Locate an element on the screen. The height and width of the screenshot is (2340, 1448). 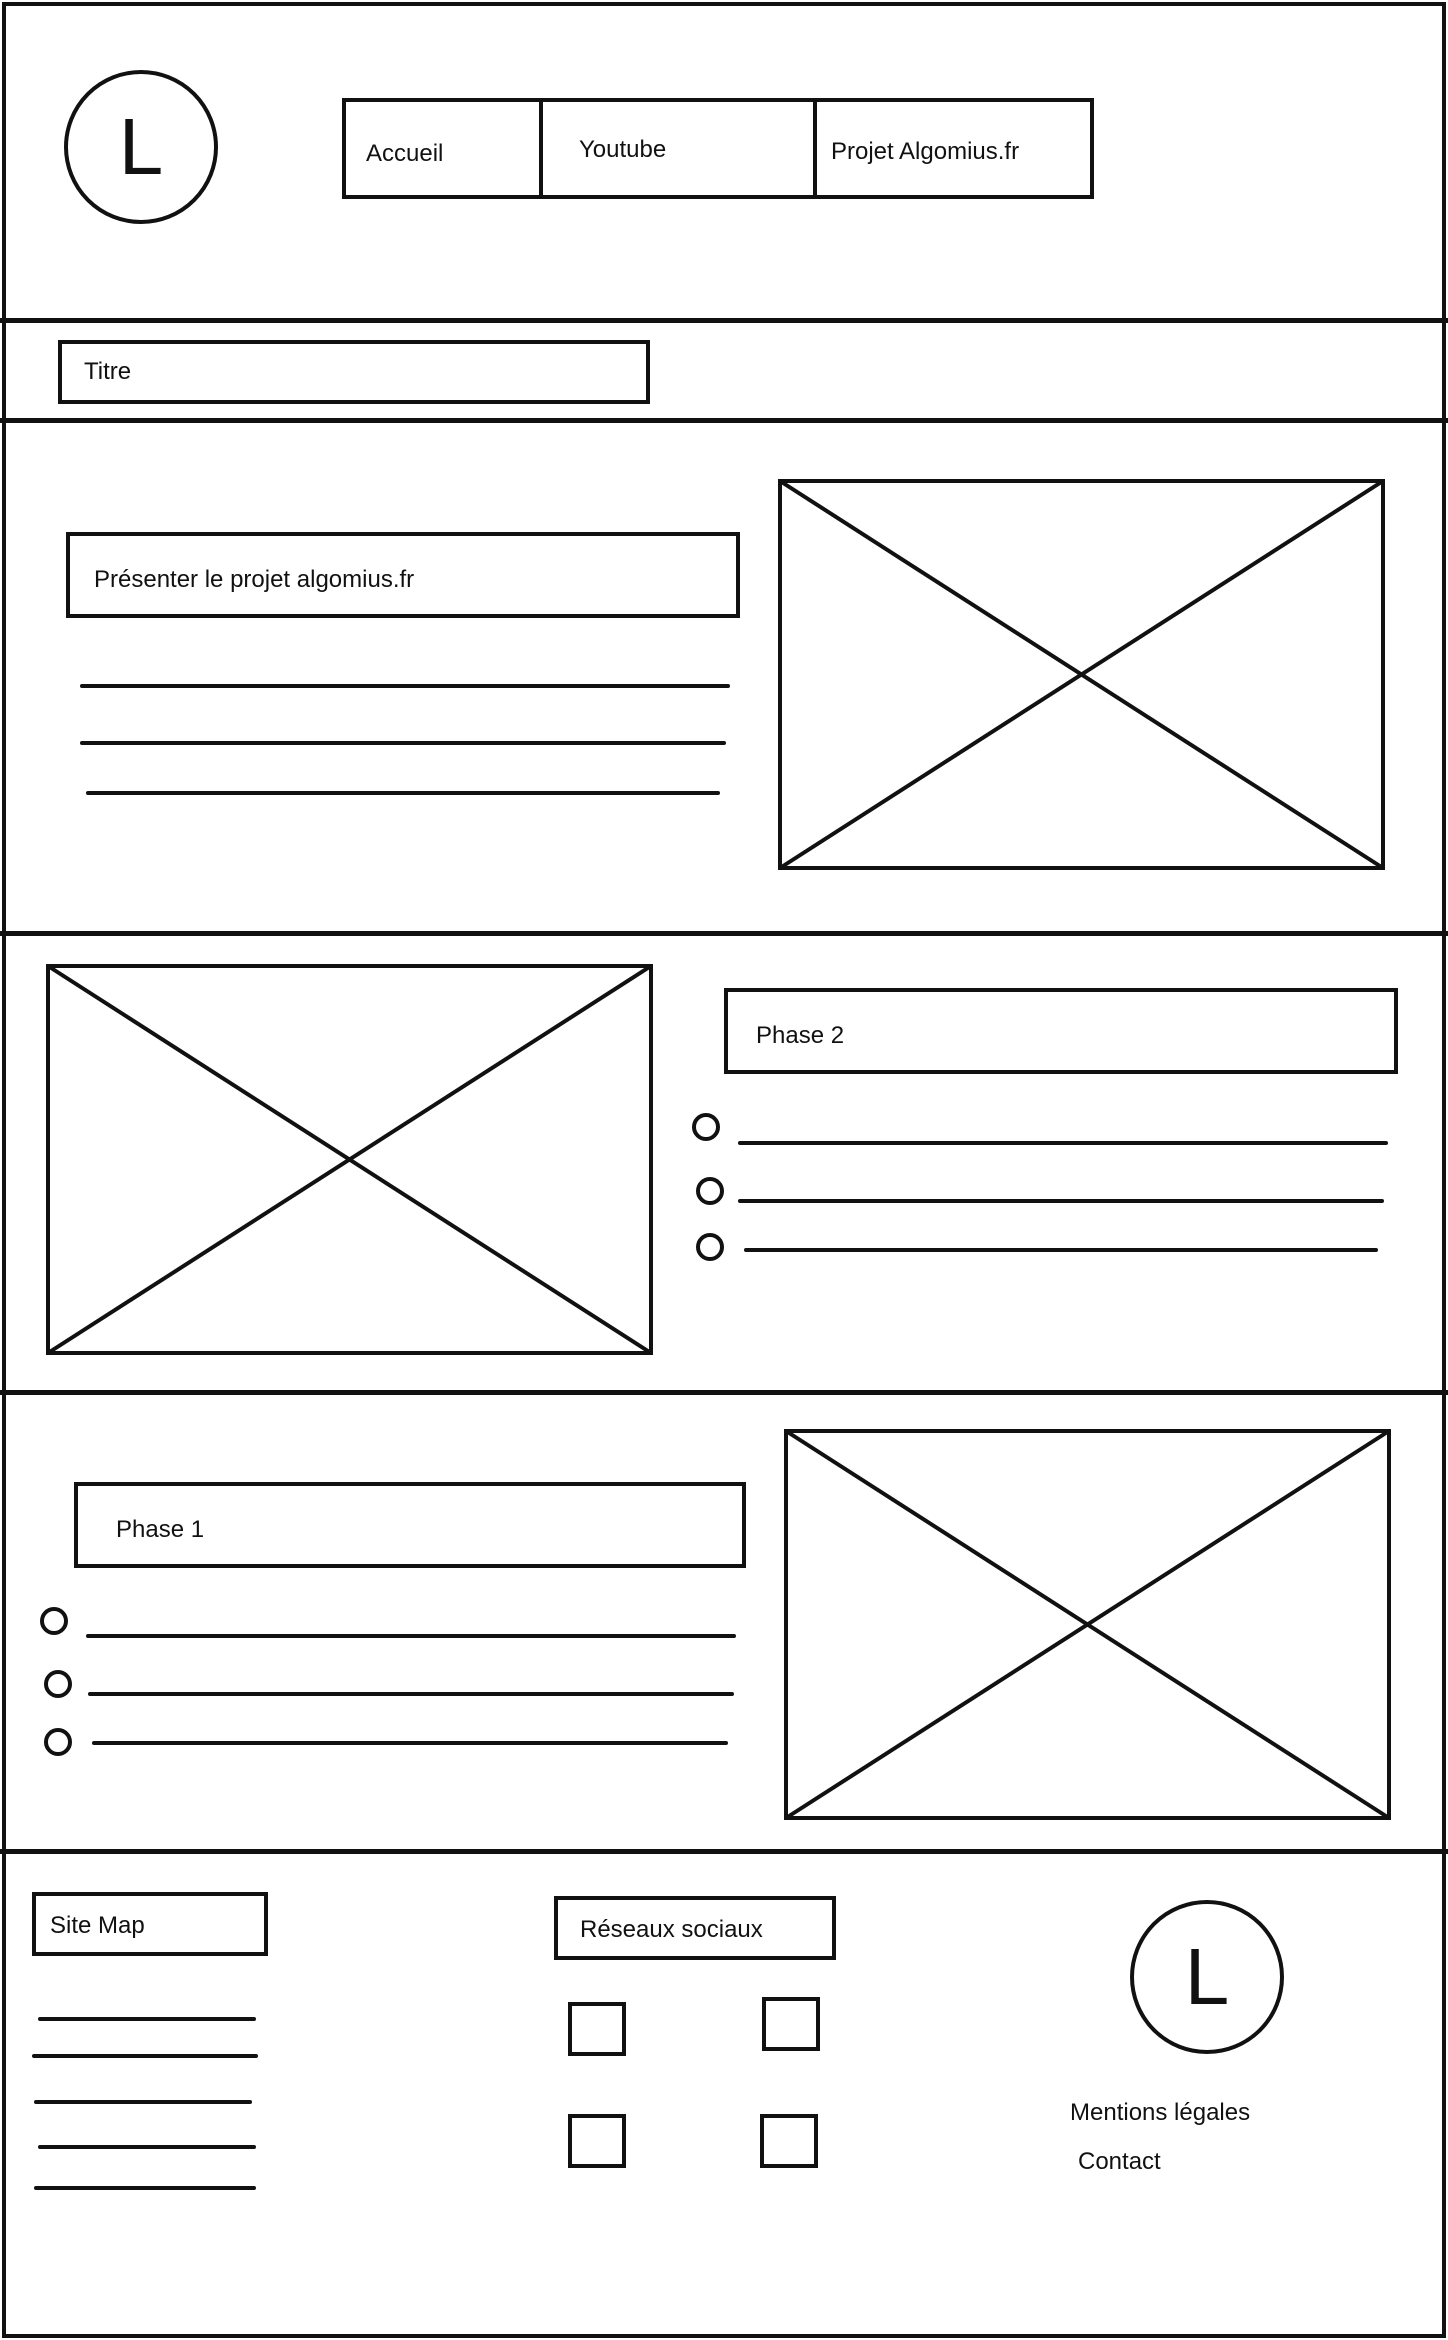
sitemap-heading: Site Map is located at coordinates (150, 1924).